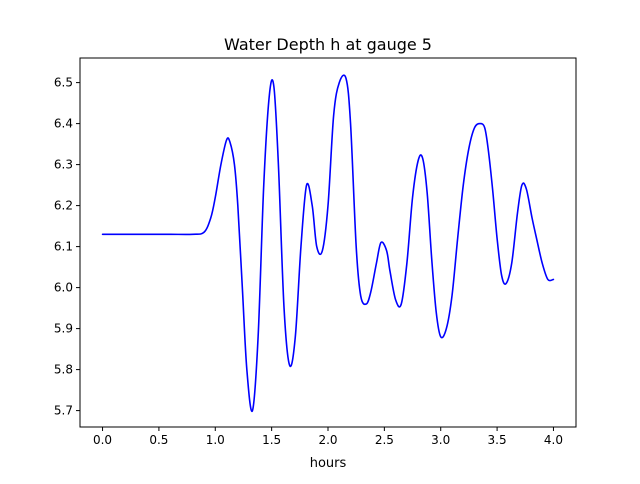  I want to click on x-tick-label: 0.0, so click(102, 440).